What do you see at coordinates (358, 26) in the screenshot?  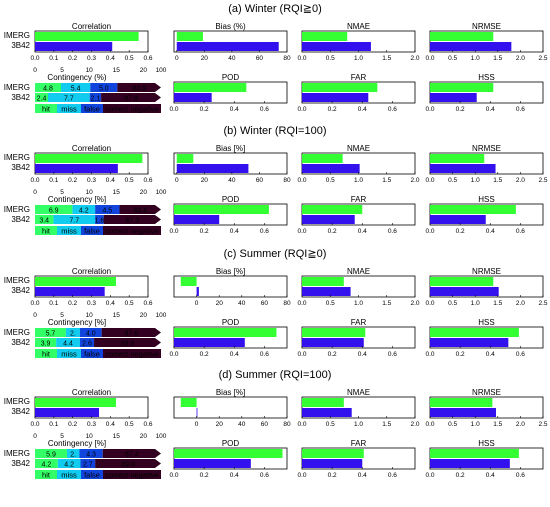 I see `metric-title: NMAE` at bounding box center [358, 26].